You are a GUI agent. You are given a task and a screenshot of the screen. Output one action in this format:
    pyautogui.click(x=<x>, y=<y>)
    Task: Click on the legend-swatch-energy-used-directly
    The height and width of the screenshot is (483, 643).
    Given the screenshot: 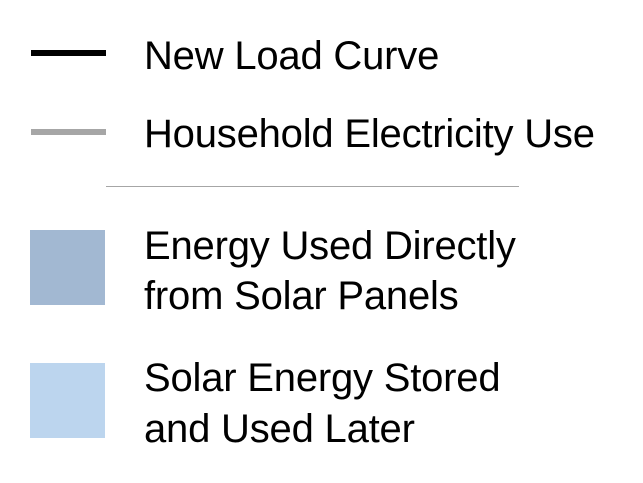 What is the action you would take?
    pyautogui.click(x=67, y=267)
    